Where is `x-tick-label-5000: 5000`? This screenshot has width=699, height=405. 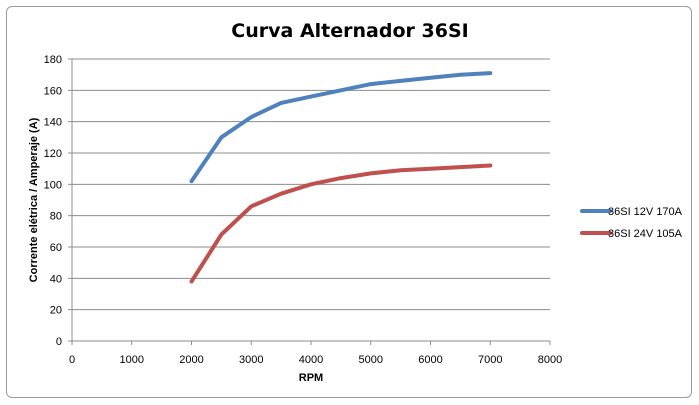
x-tick-label-5000: 5000 is located at coordinates (371, 360).